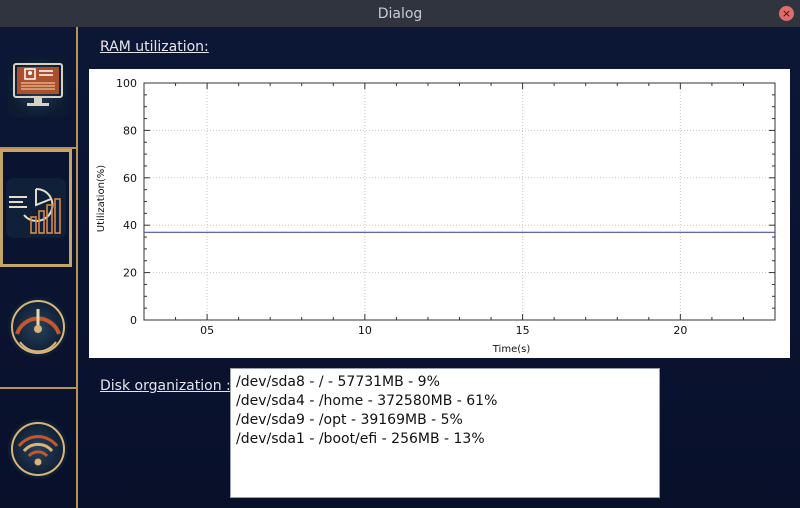  I want to click on y-tick-label: 20, so click(130, 273).